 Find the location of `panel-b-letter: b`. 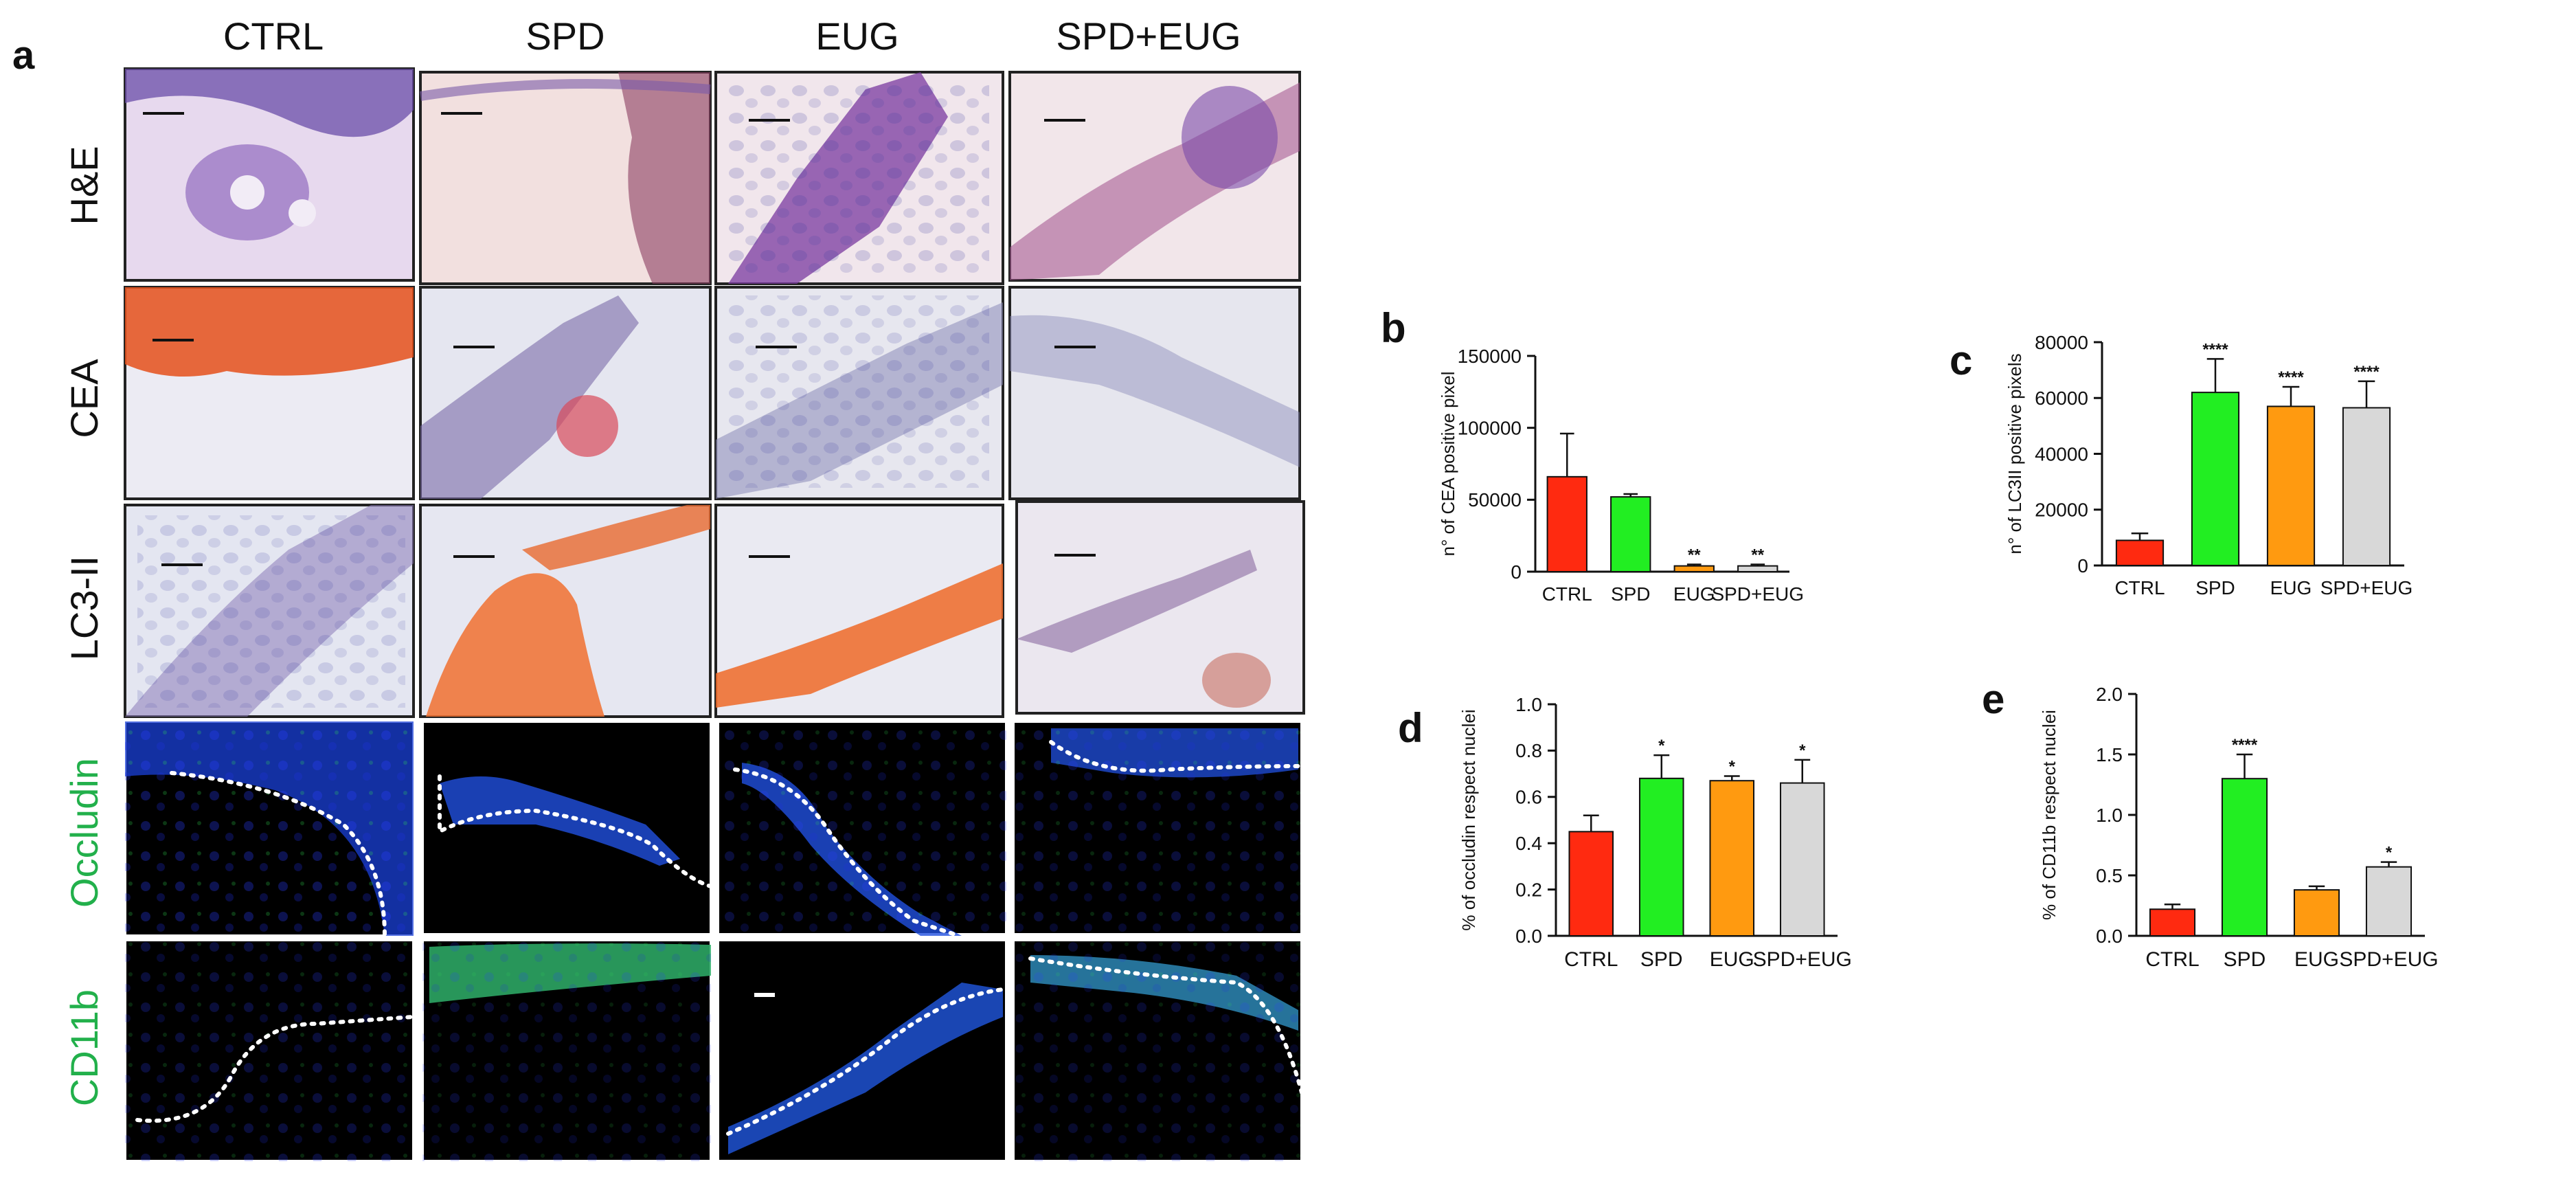

panel-b-letter: b is located at coordinates (1393, 328).